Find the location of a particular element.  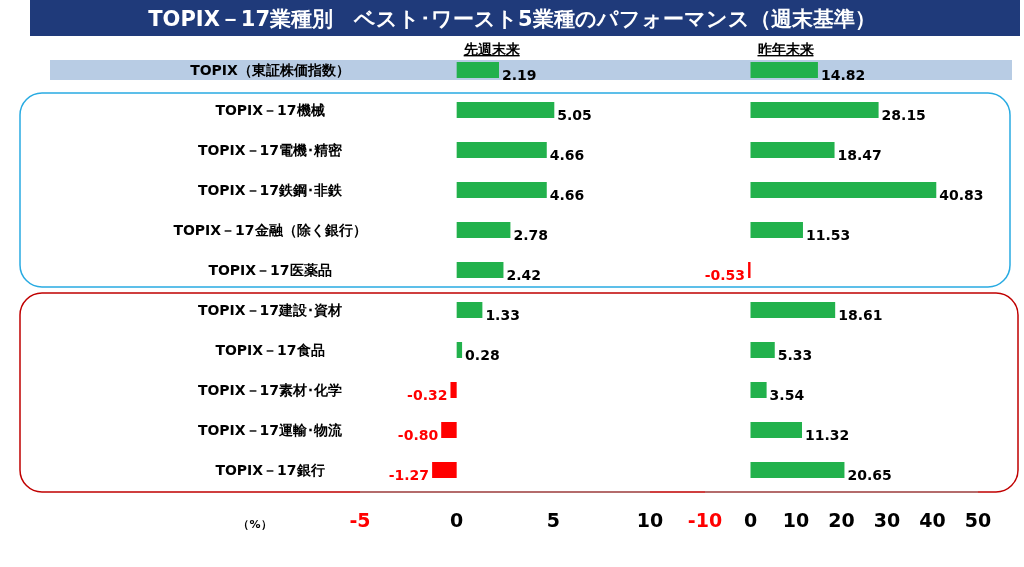

data-label: 2.42 is located at coordinates (523, 275).